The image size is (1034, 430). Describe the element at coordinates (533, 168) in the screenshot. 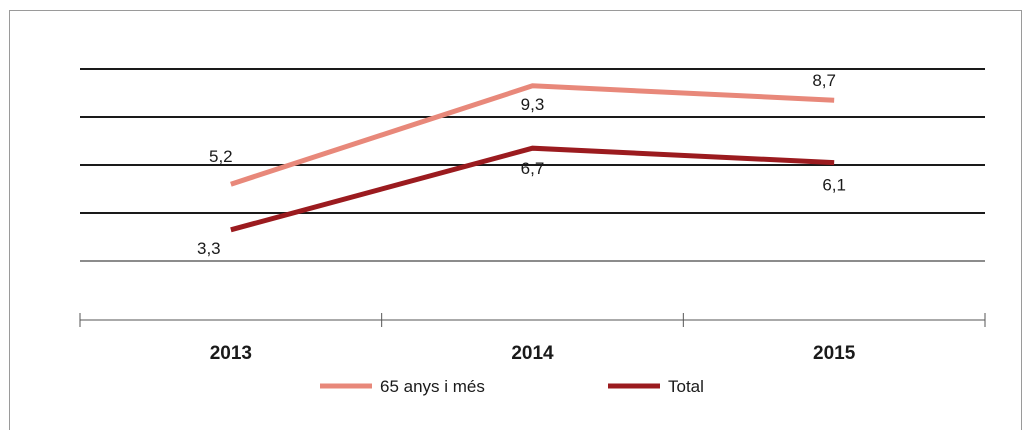

I see `data-label-total-2014: 6,7` at that location.